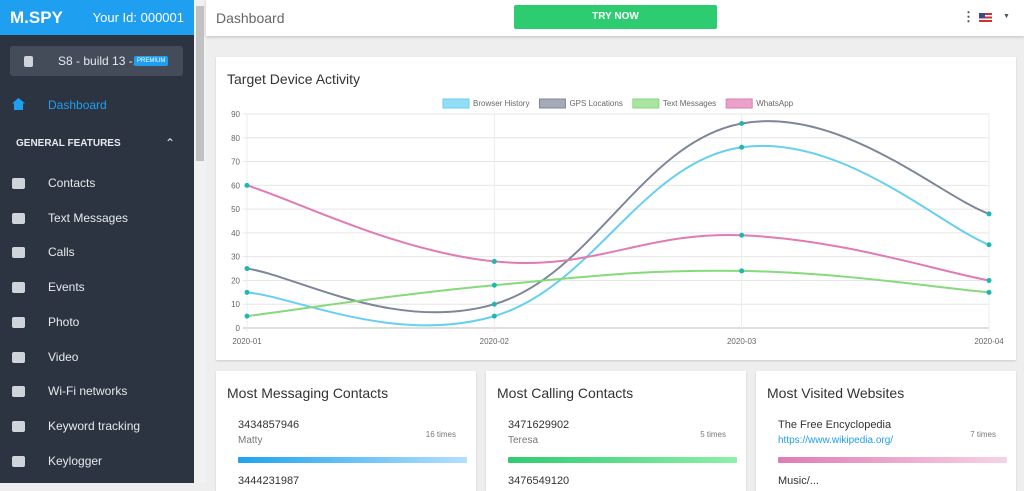  What do you see at coordinates (440, 434) in the screenshot?
I see `entry-count: 16 times` at bounding box center [440, 434].